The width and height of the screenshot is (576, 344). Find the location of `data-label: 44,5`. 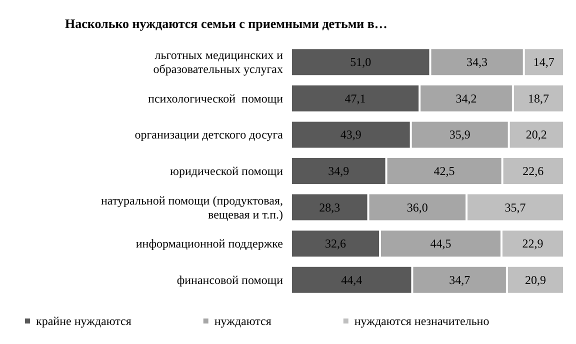

data-label: 44,5 is located at coordinates (441, 243).